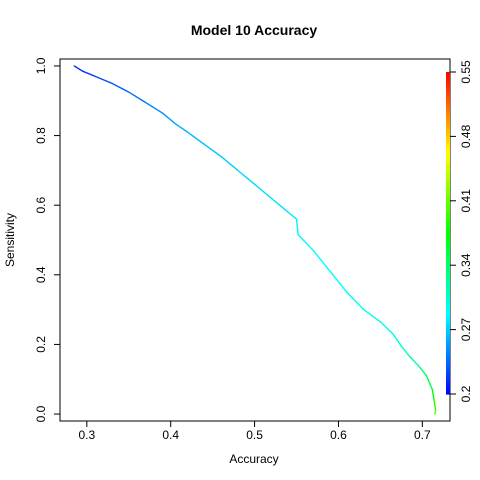 The image size is (480, 480). I want to click on y-tick-label: 1.0, so click(41, 65).